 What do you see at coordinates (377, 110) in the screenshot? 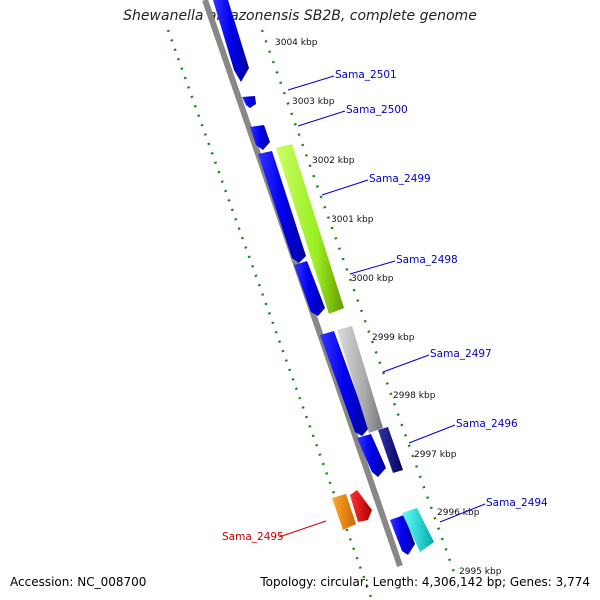
I see `gene-label-sama-2500: Sama_2500` at bounding box center [377, 110].